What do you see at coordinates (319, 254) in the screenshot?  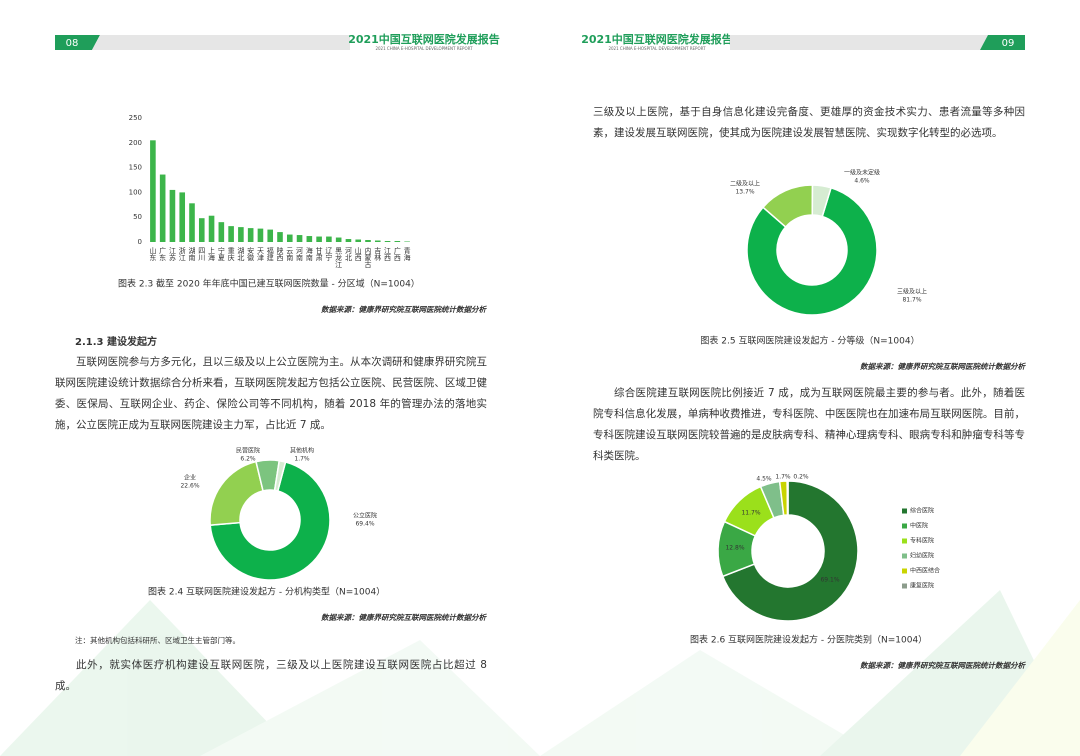 I see `x-tick-label: 甘肃` at bounding box center [319, 254].